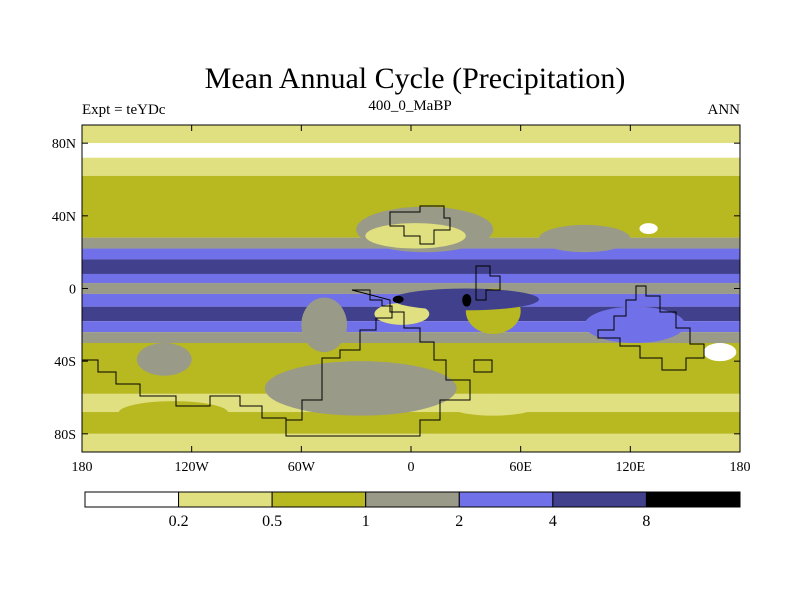  I want to click on y-tick-label-0: 80N, so click(64, 144).